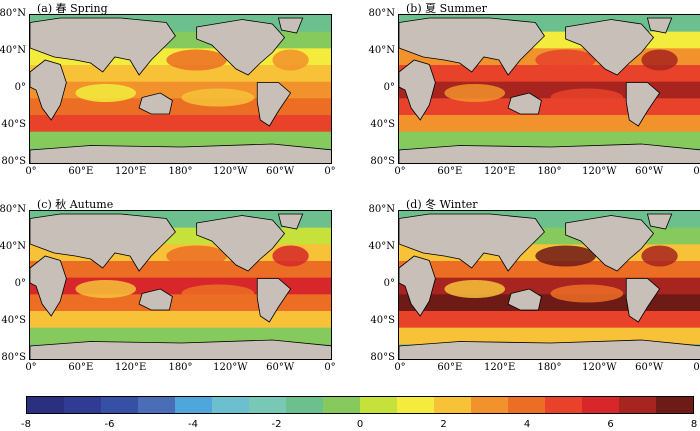  What do you see at coordinates (446, 8) in the screenshot?
I see `panel-title-summer: (b) 夏 Summer` at bounding box center [446, 8].